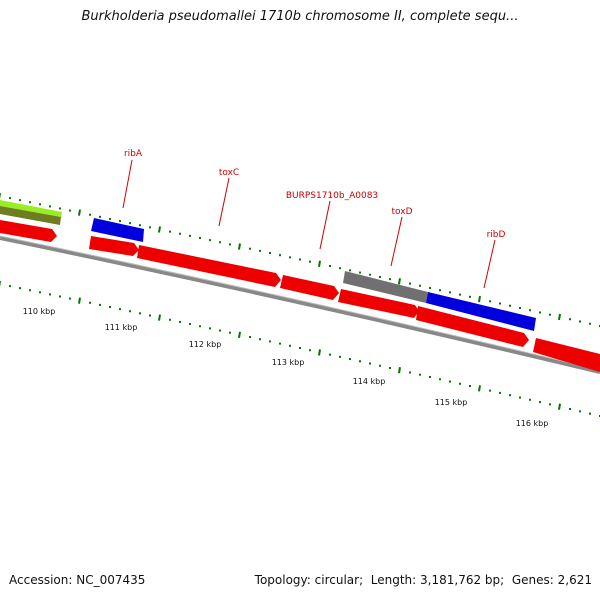  What do you see at coordinates (337, 580) in the screenshot?
I see `topology-value: circular` at bounding box center [337, 580].